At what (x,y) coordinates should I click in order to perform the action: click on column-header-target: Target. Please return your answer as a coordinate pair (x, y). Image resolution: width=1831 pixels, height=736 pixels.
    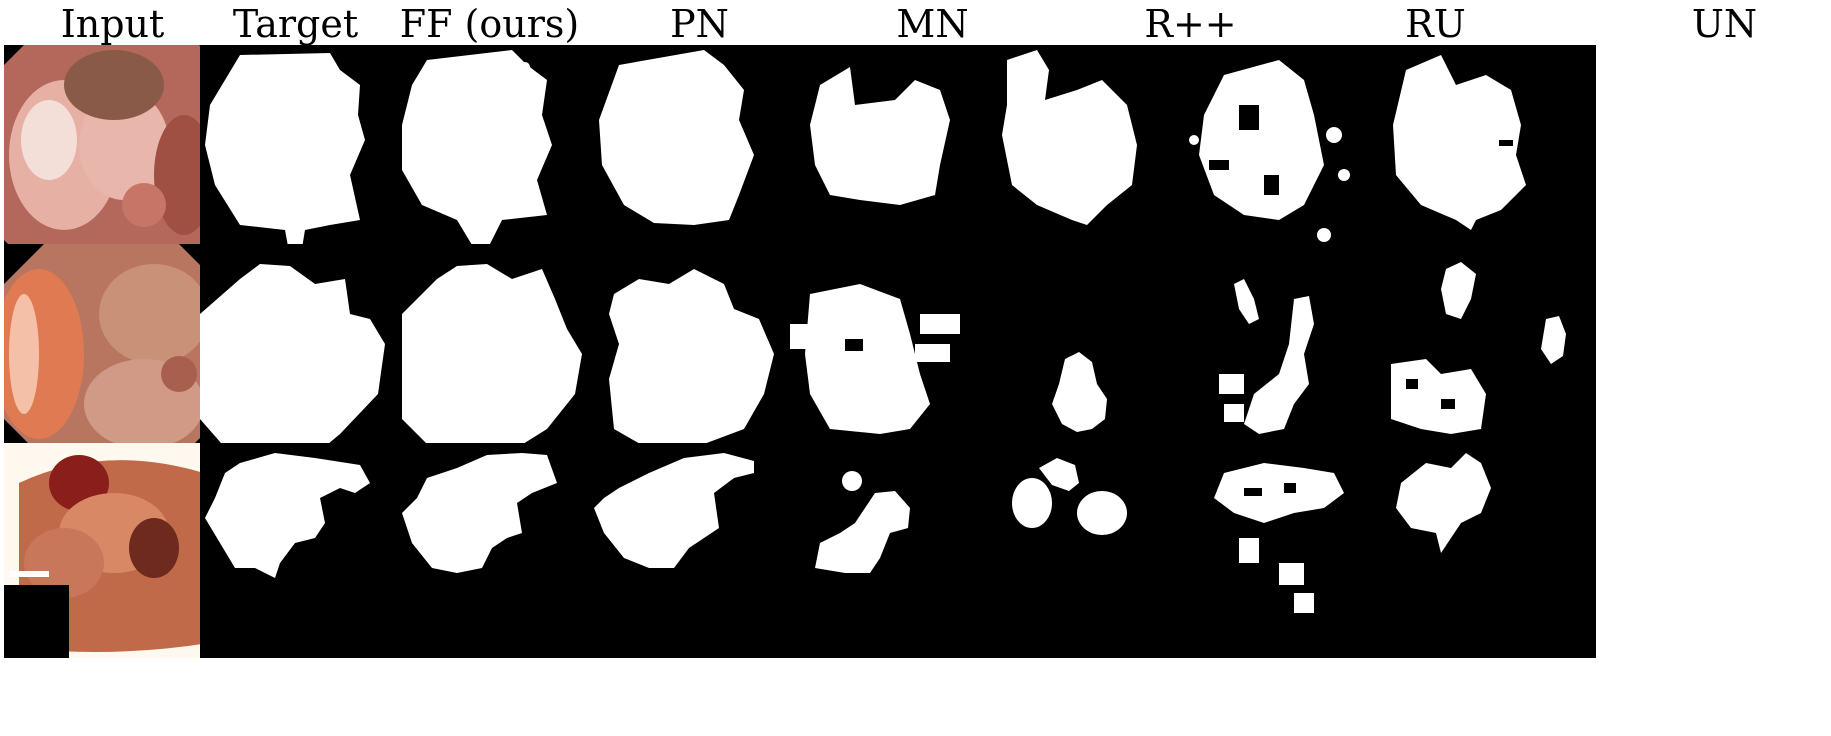
    Looking at the image, I should click on (295, 24).